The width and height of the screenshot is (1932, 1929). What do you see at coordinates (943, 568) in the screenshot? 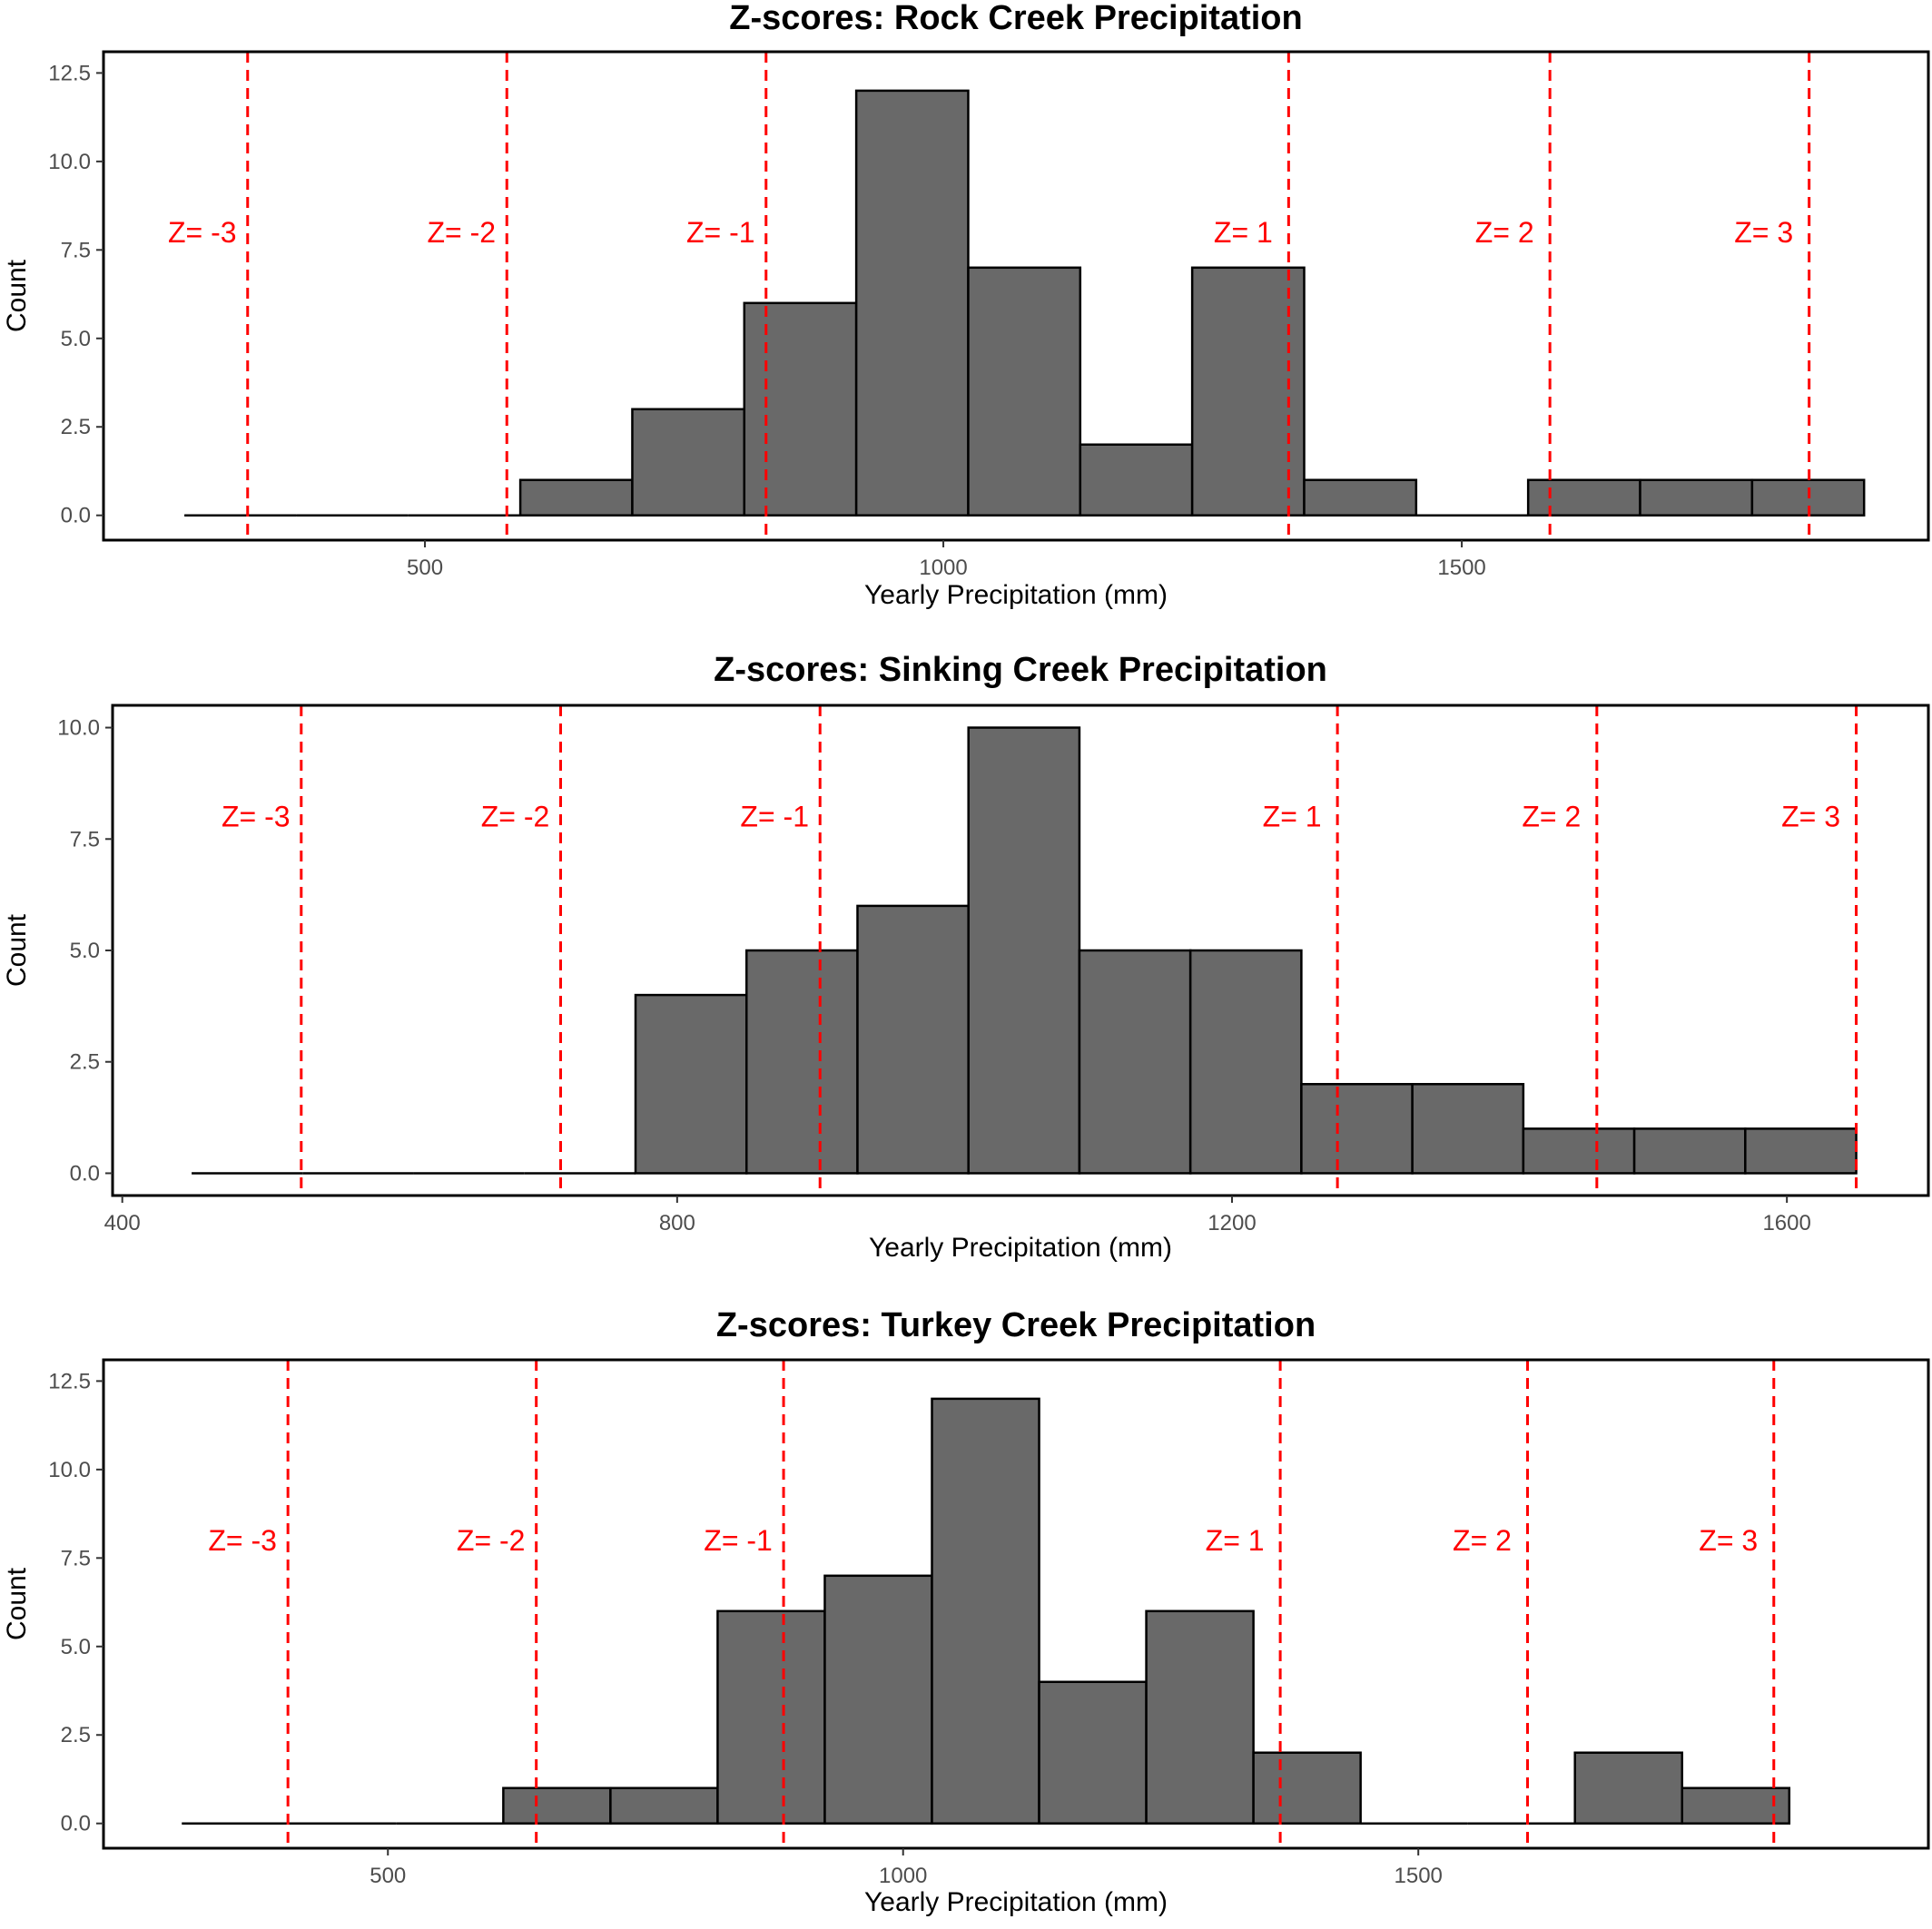
I see `rock-creek-x-tick-label: 1000` at bounding box center [943, 568].